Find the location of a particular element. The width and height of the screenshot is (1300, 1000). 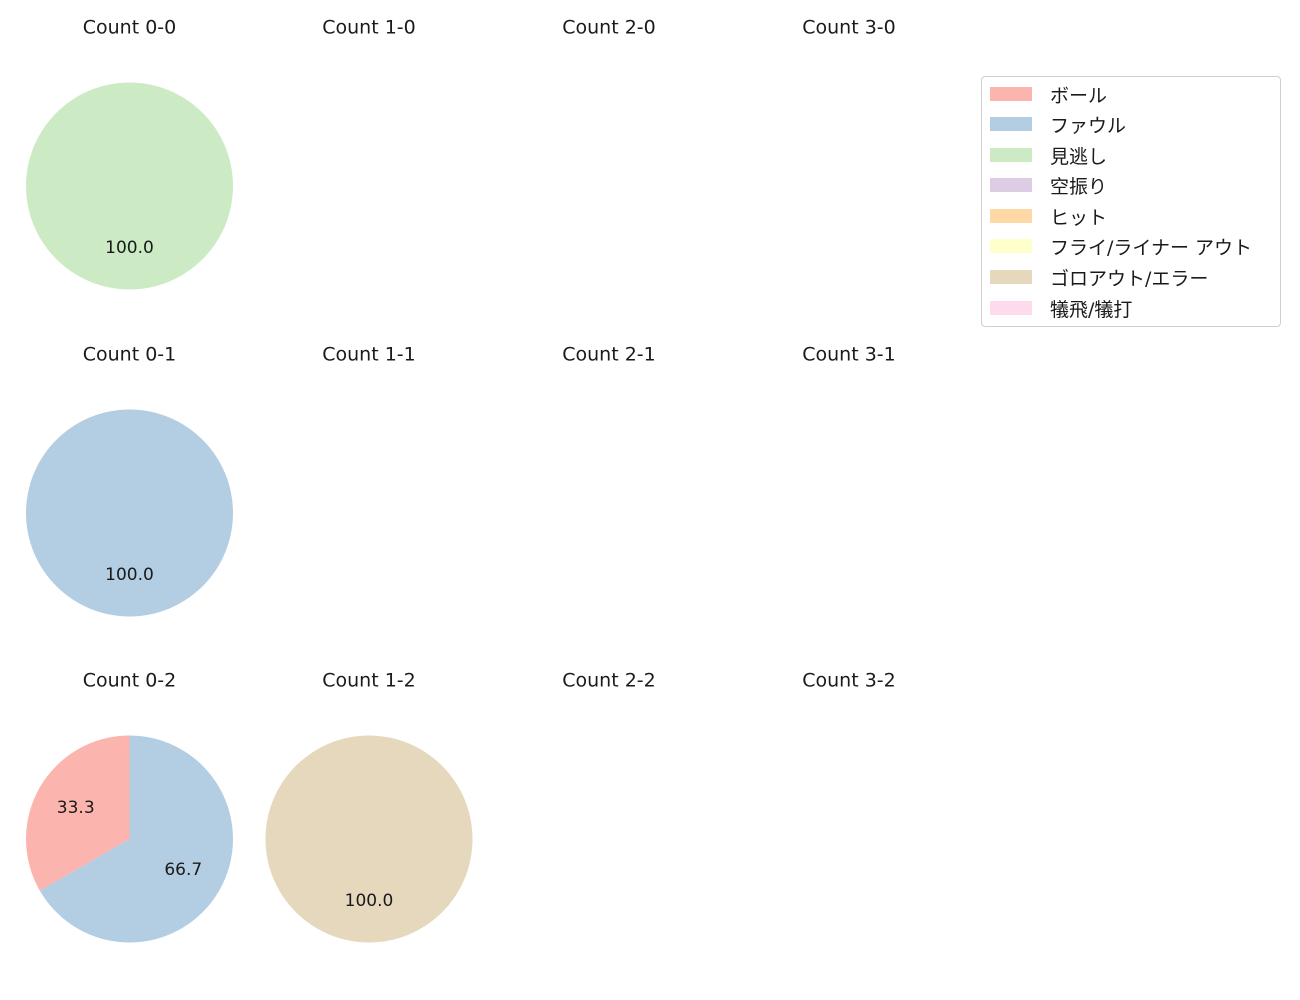

pie-panel: Count 0-0 100.0 is located at coordinates (129, 153).